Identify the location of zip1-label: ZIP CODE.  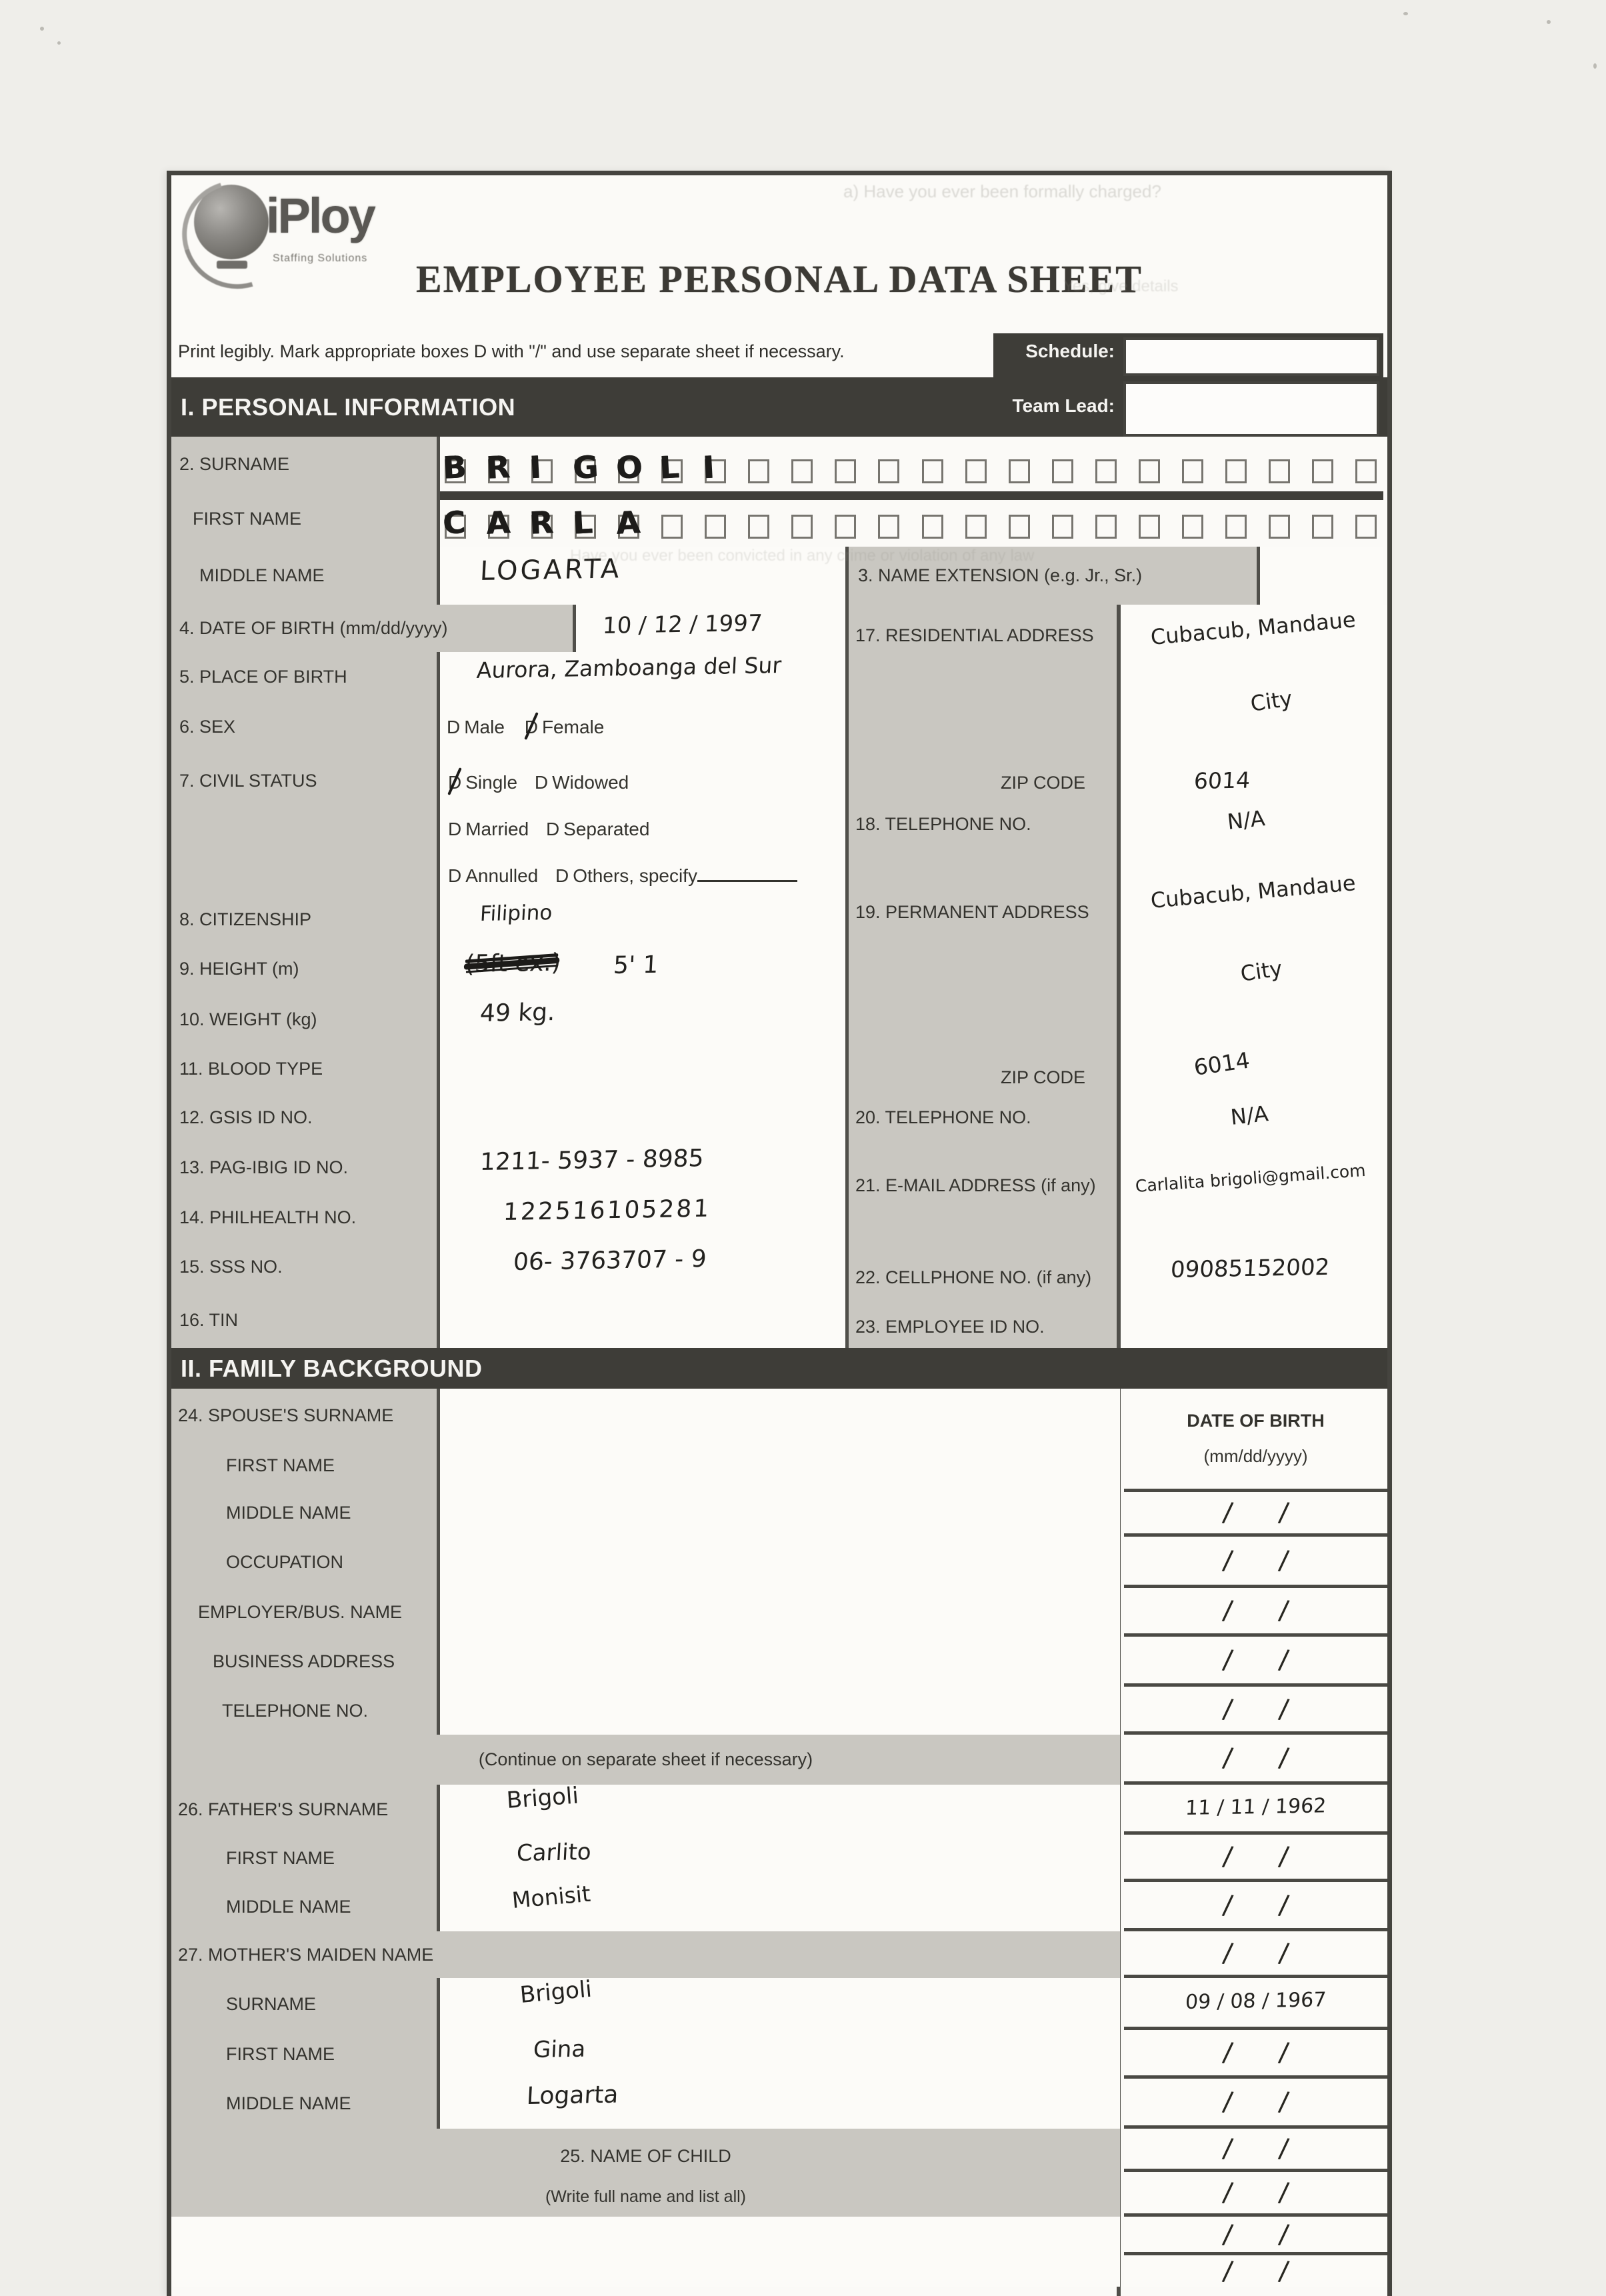
(1042, 783).